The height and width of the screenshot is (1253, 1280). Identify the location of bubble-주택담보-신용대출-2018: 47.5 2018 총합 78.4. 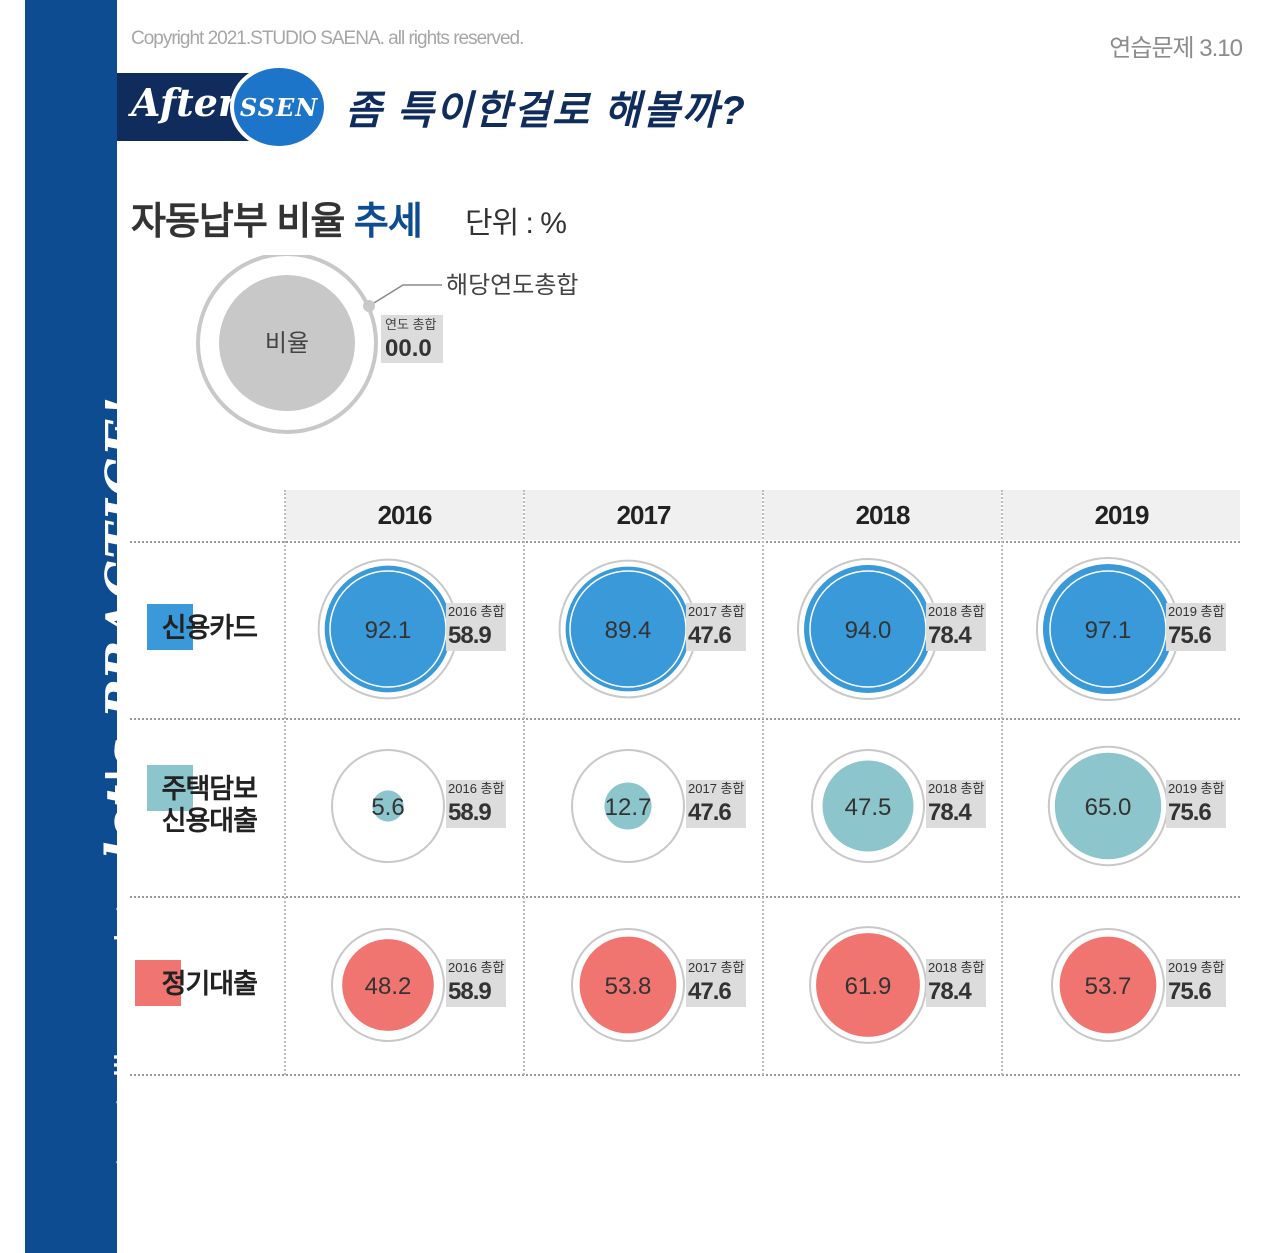
(898, 806).